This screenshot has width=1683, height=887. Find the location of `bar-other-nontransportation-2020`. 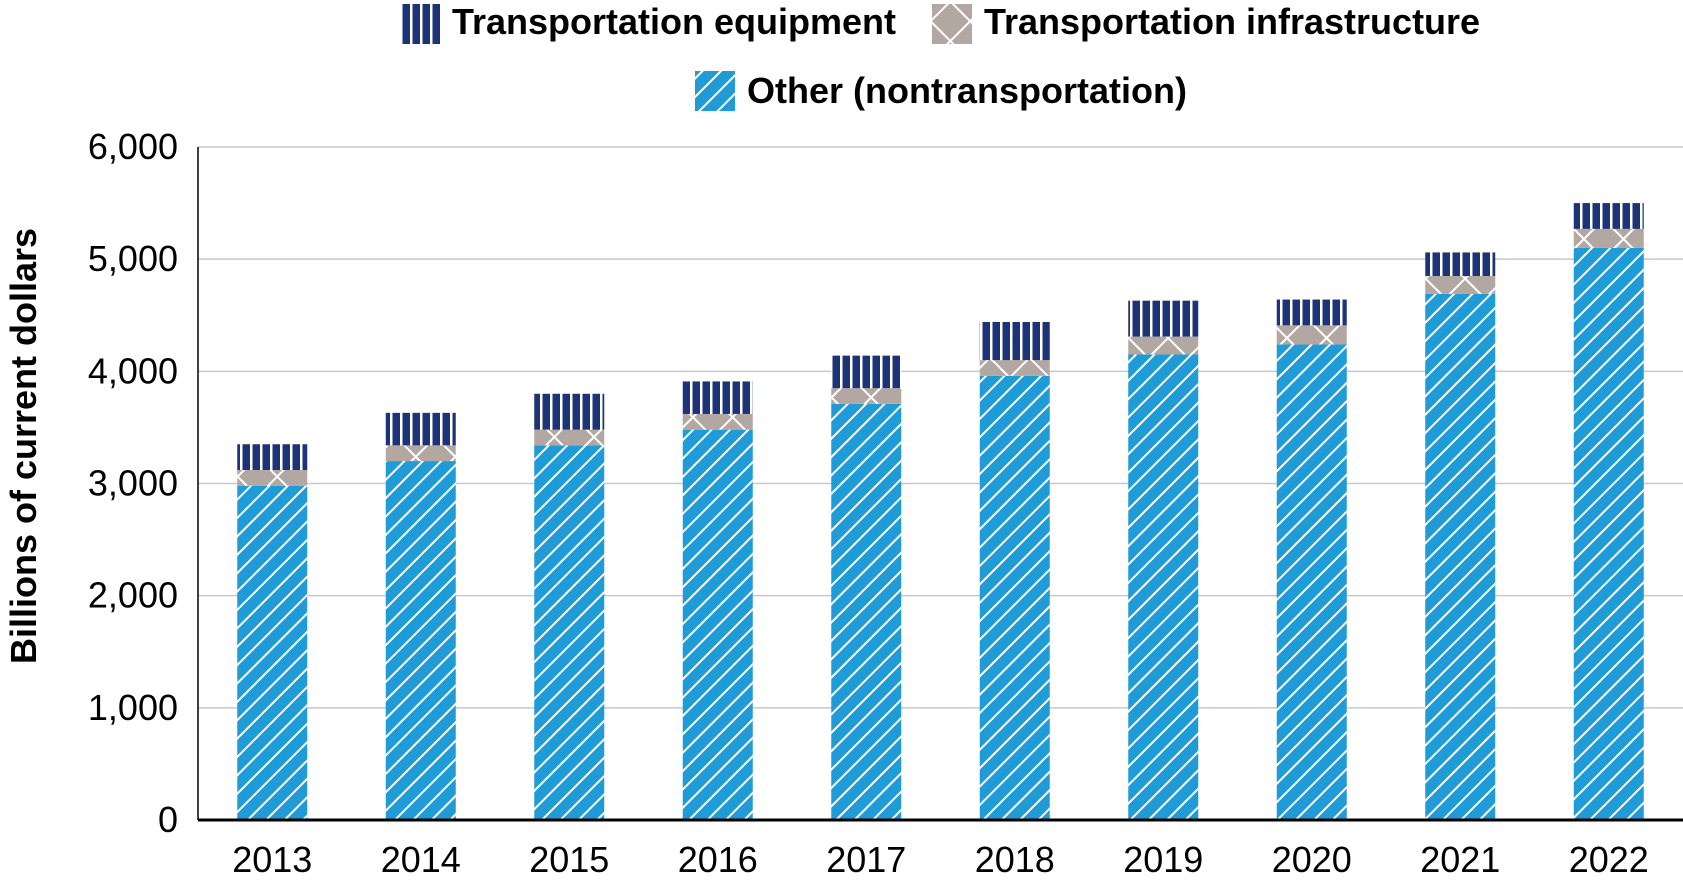

bar-other-nontransportation-2020 is located at coordinates (1311, 582).